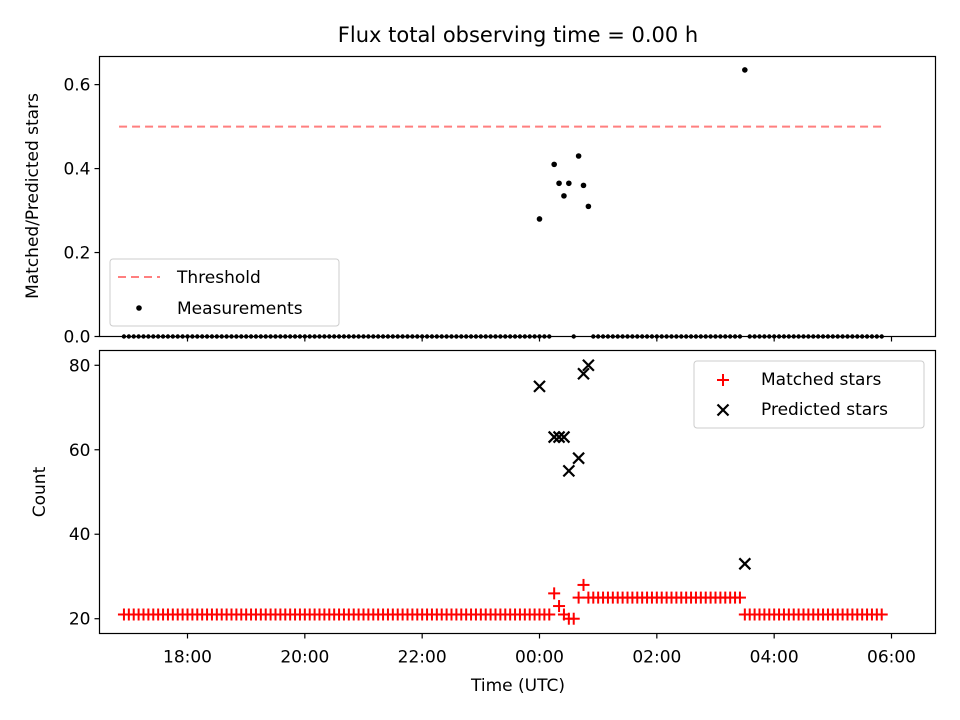 This screenshot has width=960, height=720. I want to click on legend-measurements-label: Measurements, so click(240, 309).